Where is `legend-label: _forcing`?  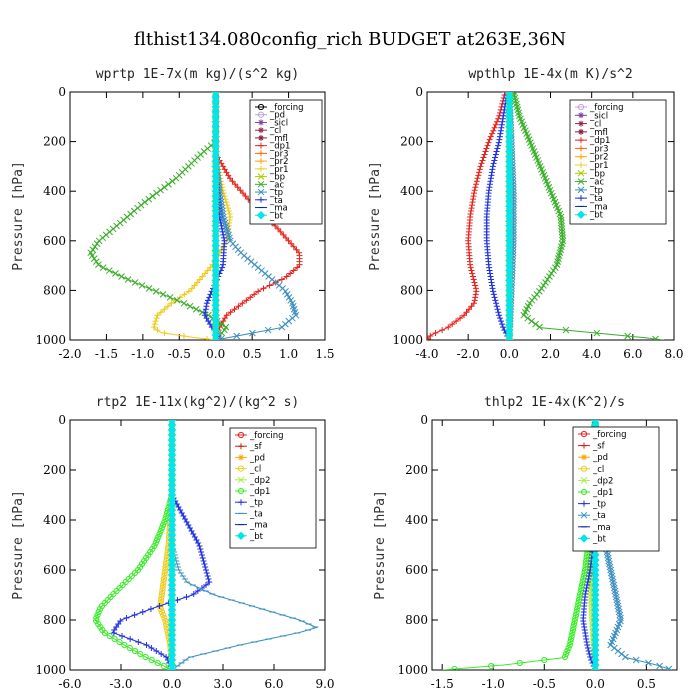
legend-label: _forcing is located at coordinates (609, 435).